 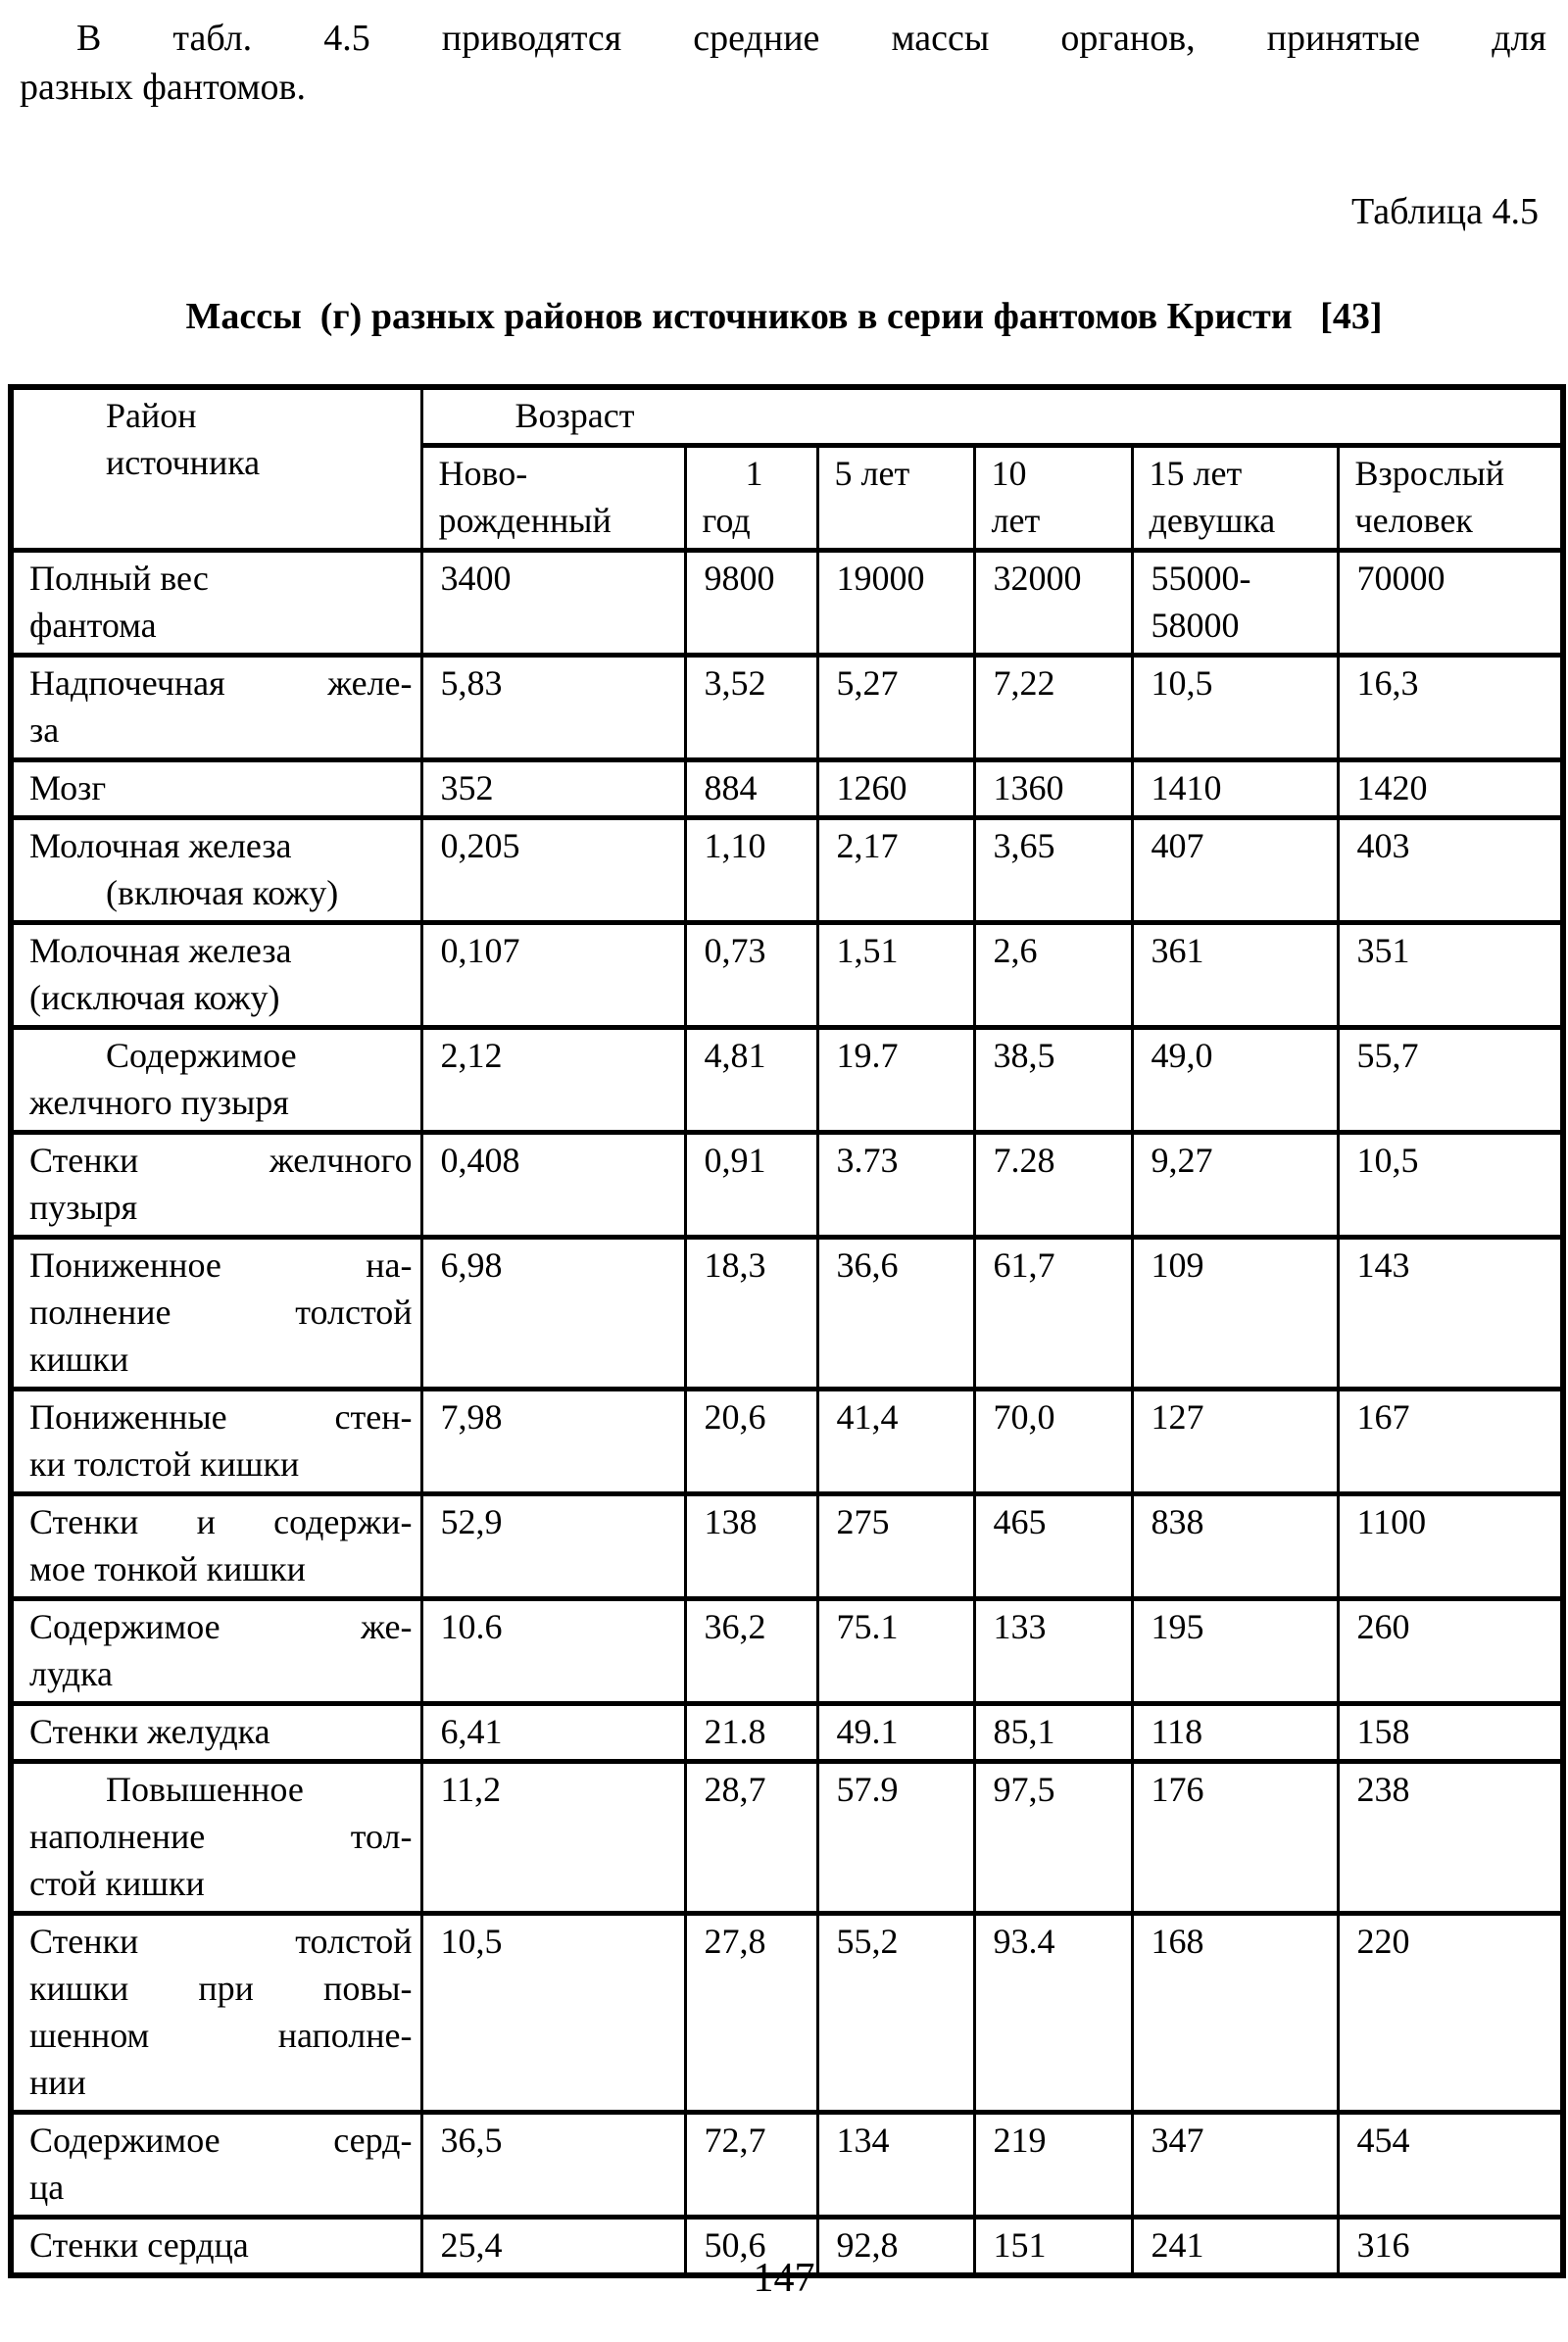 What do you see at coordinates (895, 1546) in the screenshot?
I see `value-cell: 275` at bounding box center [895, 1546].